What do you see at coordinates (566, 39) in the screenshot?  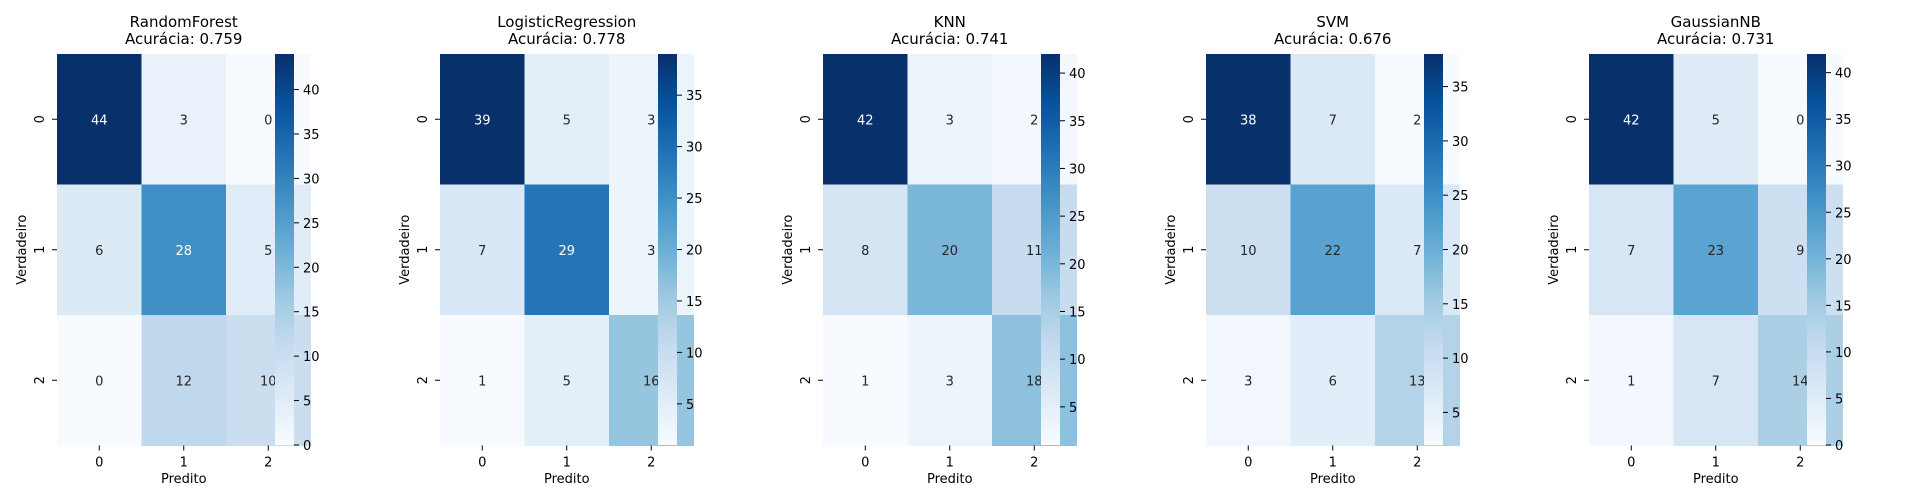 I see `chart-subtitle: Acurácia: 0.778` at bounding box center [566, 39].